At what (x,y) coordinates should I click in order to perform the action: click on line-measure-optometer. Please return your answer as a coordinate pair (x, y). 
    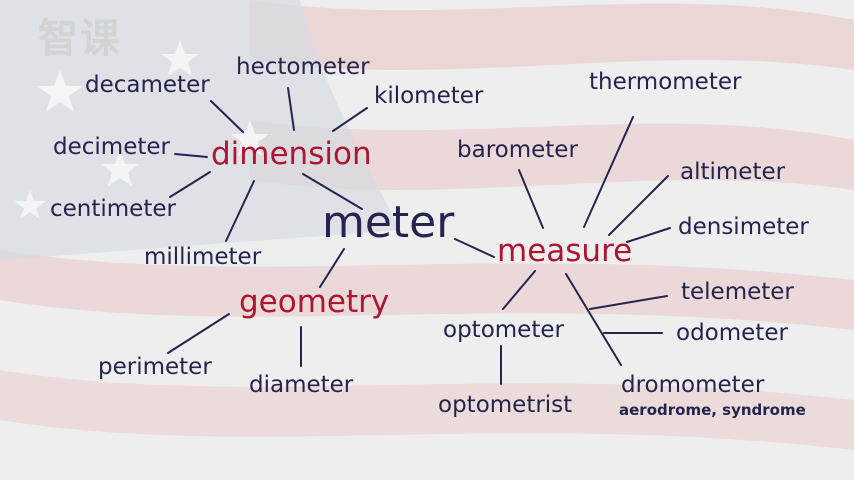
    Looking at the image, I should click on (519, 290).